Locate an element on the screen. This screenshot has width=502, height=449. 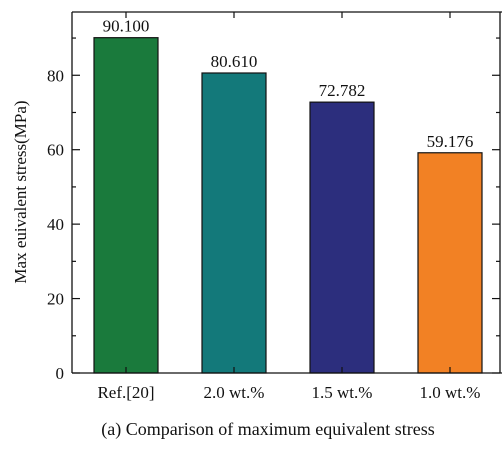
value-label-3: 72.782 is located at coordinates (342, 90).